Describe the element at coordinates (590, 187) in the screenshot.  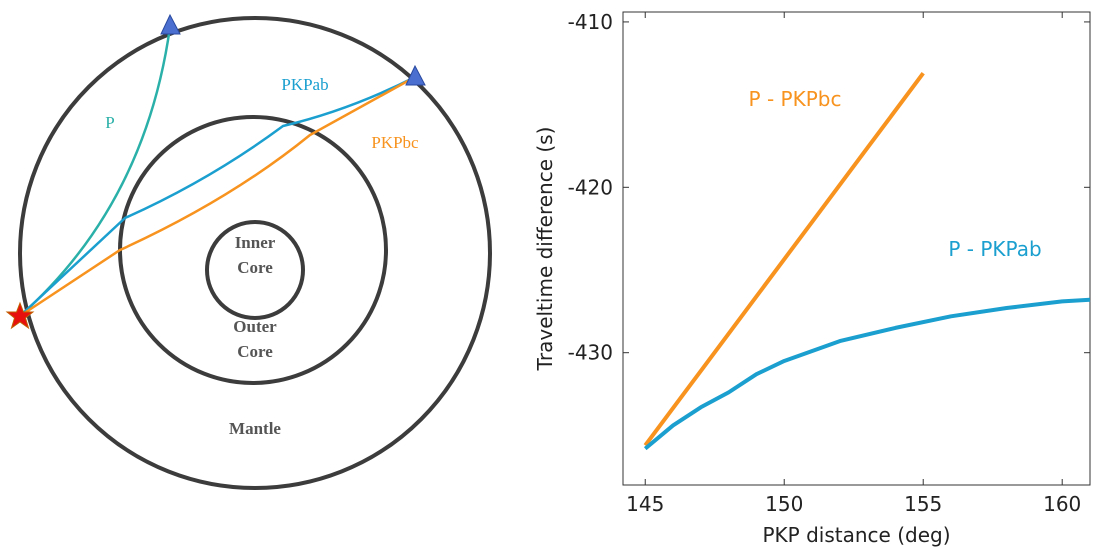
I see `y-tick-label: -420` at that location.